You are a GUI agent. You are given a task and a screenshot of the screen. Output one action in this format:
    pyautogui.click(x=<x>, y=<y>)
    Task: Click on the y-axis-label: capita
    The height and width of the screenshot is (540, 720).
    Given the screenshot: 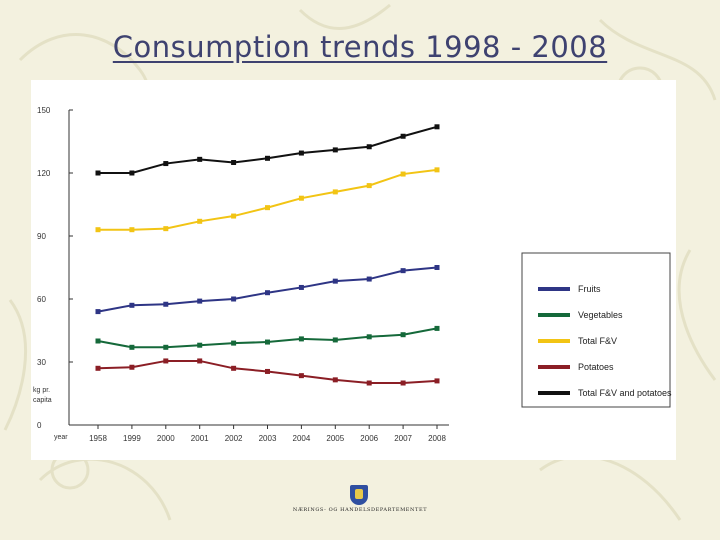 What is the action you would take?
    pyautogui.click(x=42, y=400)
    